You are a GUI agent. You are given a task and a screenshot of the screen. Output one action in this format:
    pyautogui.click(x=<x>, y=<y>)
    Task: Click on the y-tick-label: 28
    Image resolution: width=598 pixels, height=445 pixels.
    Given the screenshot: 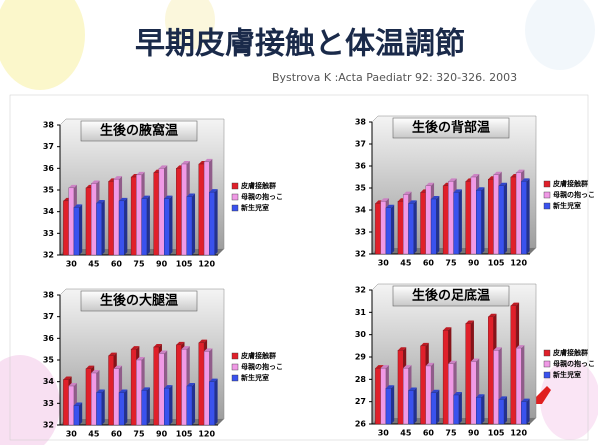 What is the action you would take?
    pyautogui.click(x=361, y=379)
    